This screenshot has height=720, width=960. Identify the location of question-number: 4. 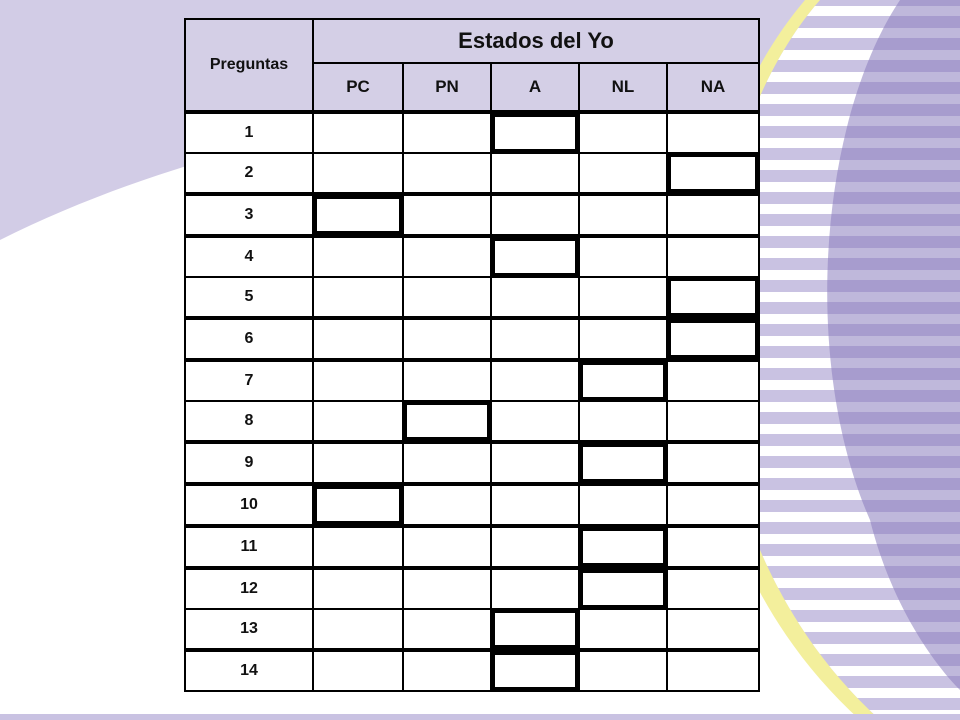
(249, 257).